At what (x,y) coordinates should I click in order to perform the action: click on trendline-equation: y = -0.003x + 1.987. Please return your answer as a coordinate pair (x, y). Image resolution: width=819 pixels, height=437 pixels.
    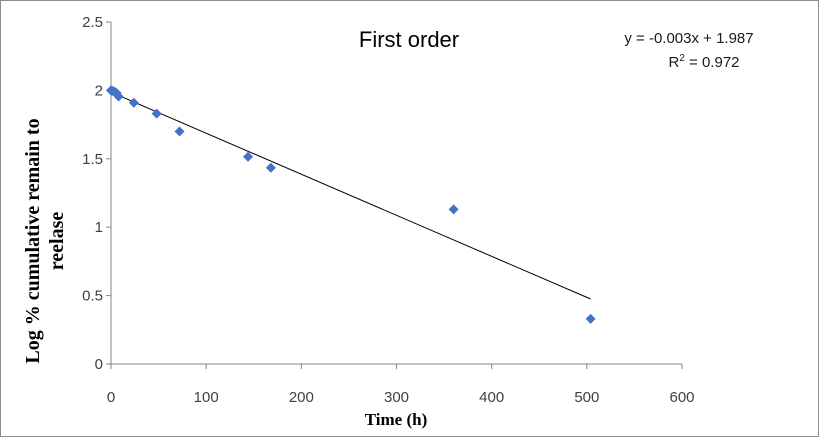
    Looking at the image, I should click on (688, 38).